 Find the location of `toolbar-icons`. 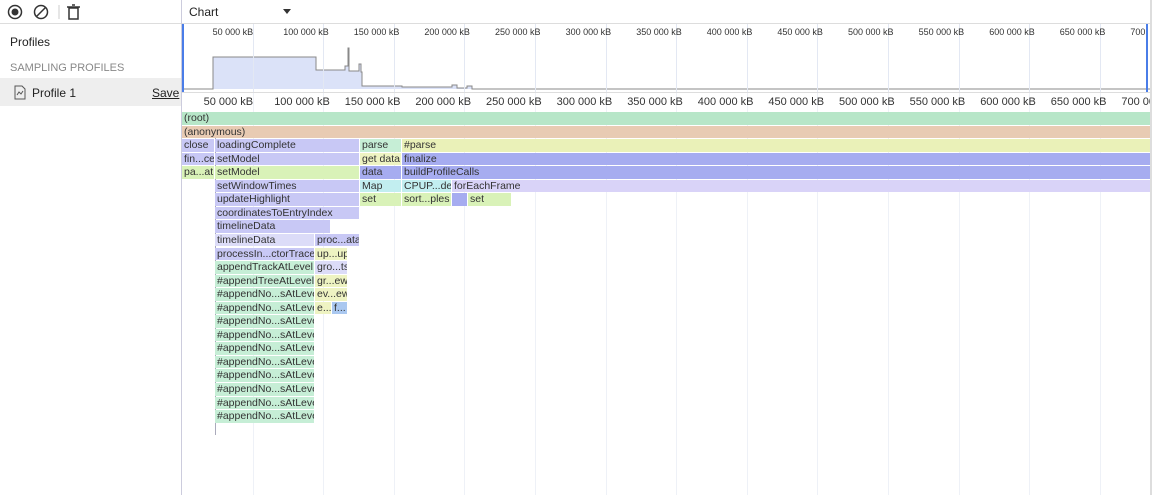

toolbar-icons is located at coordinates (43, 12).